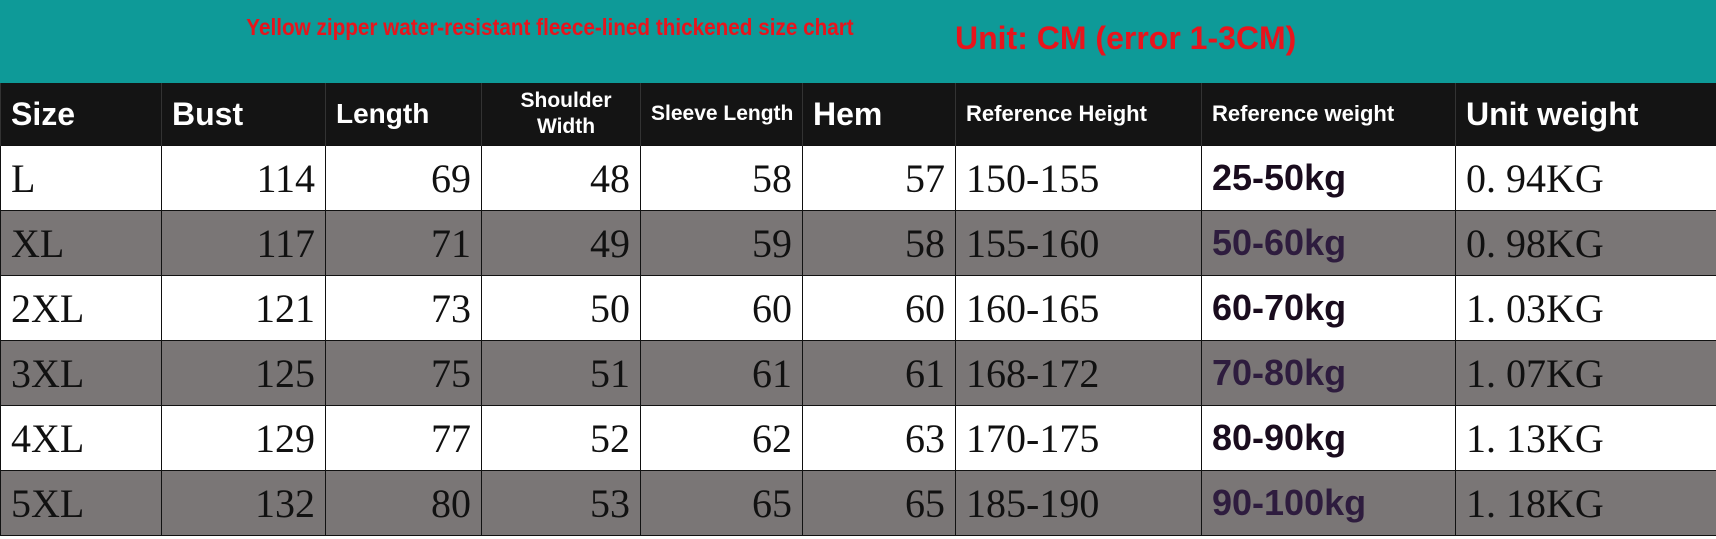  I want to click on table-row: 4XL 129 77 52 62 63 170-175 80-90kg 1. 13KG, so click(858, 438).